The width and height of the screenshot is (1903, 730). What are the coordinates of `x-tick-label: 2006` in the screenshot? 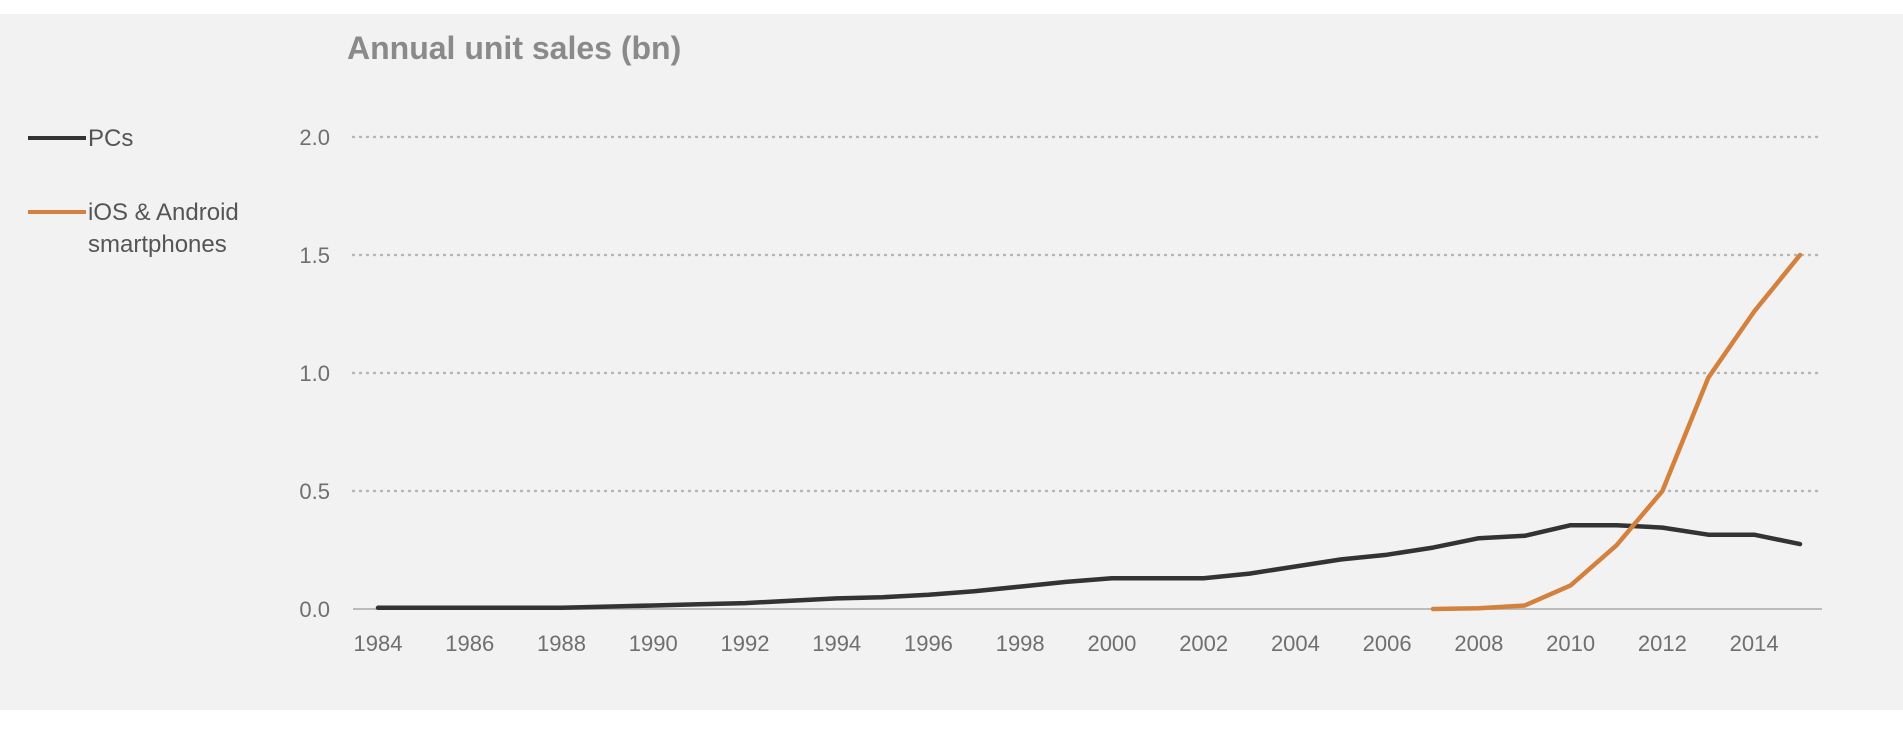 It's located at (1387, 643).